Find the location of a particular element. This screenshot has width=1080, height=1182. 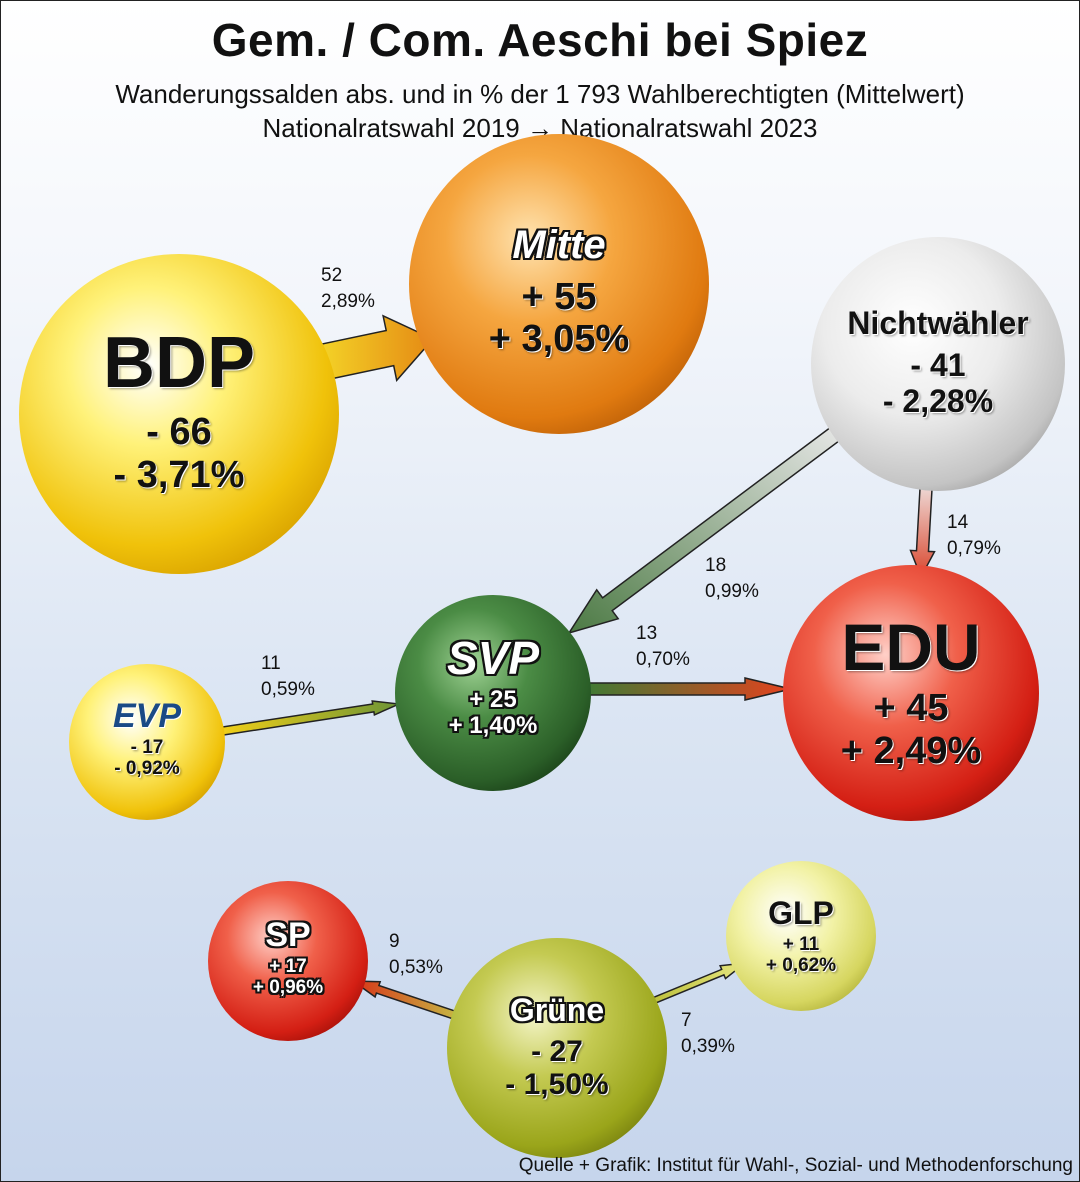

node-nichtwaehler: Nichtwähler - 41 - 2,28% is located at coordinates (938, 362).